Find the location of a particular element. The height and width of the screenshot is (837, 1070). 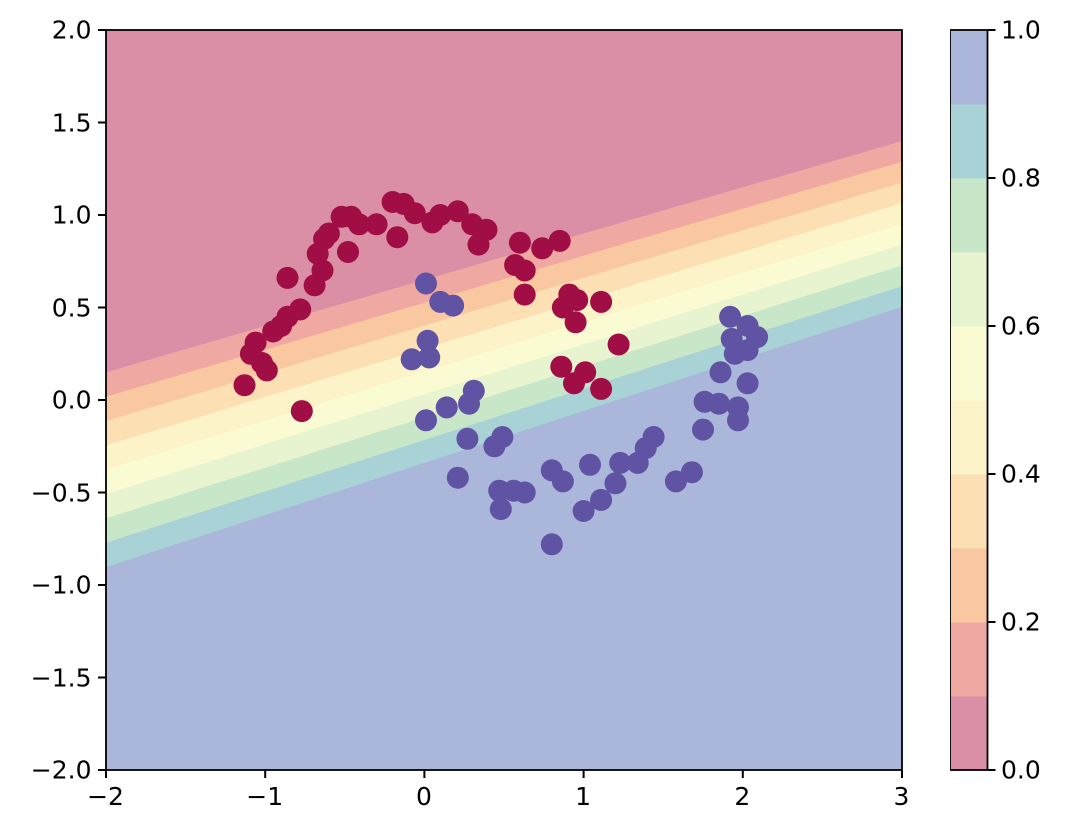

x-tick-label: −1 is located at coordinates (265, 796).